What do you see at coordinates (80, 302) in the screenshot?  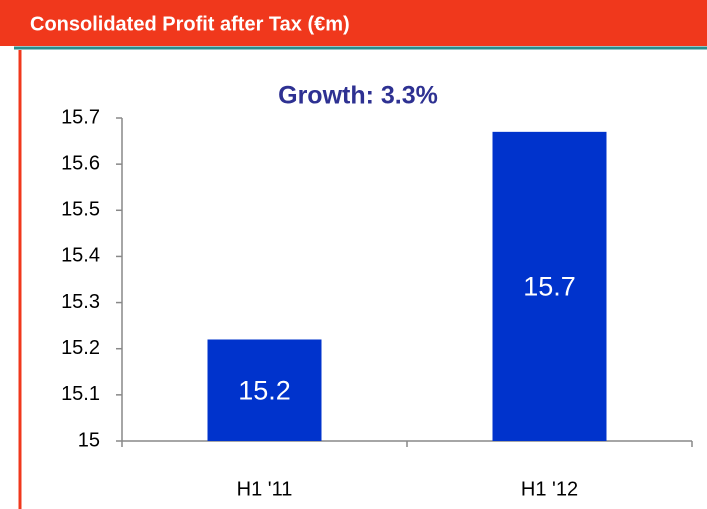 I see `y-tick-label: 15.3` at bounding box center [80, 302].